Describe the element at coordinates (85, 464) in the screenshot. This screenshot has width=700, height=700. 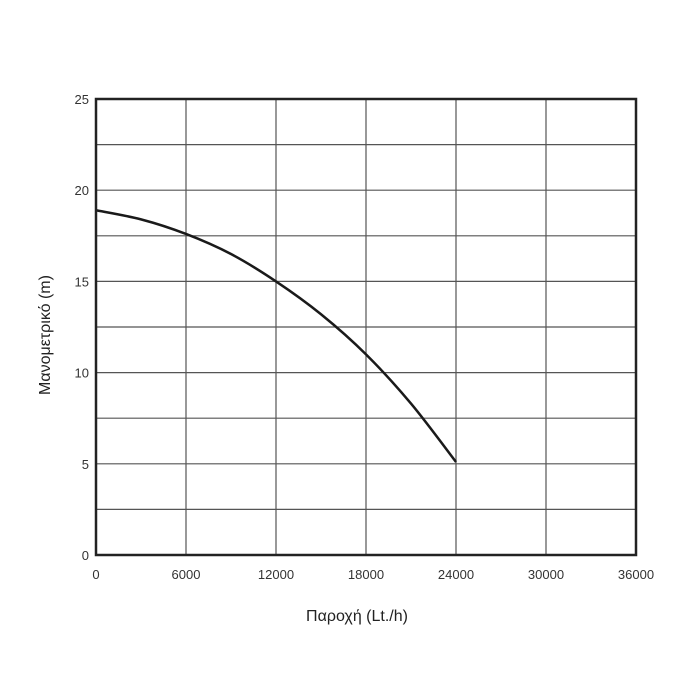
I see `y-tick-label: 5` at that location.